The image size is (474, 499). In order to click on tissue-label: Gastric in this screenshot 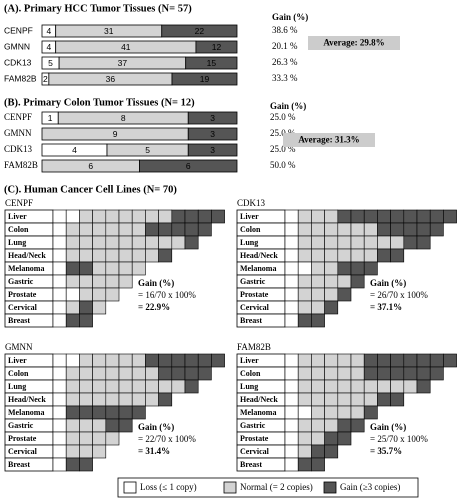, I will do `click(253, 425)`.